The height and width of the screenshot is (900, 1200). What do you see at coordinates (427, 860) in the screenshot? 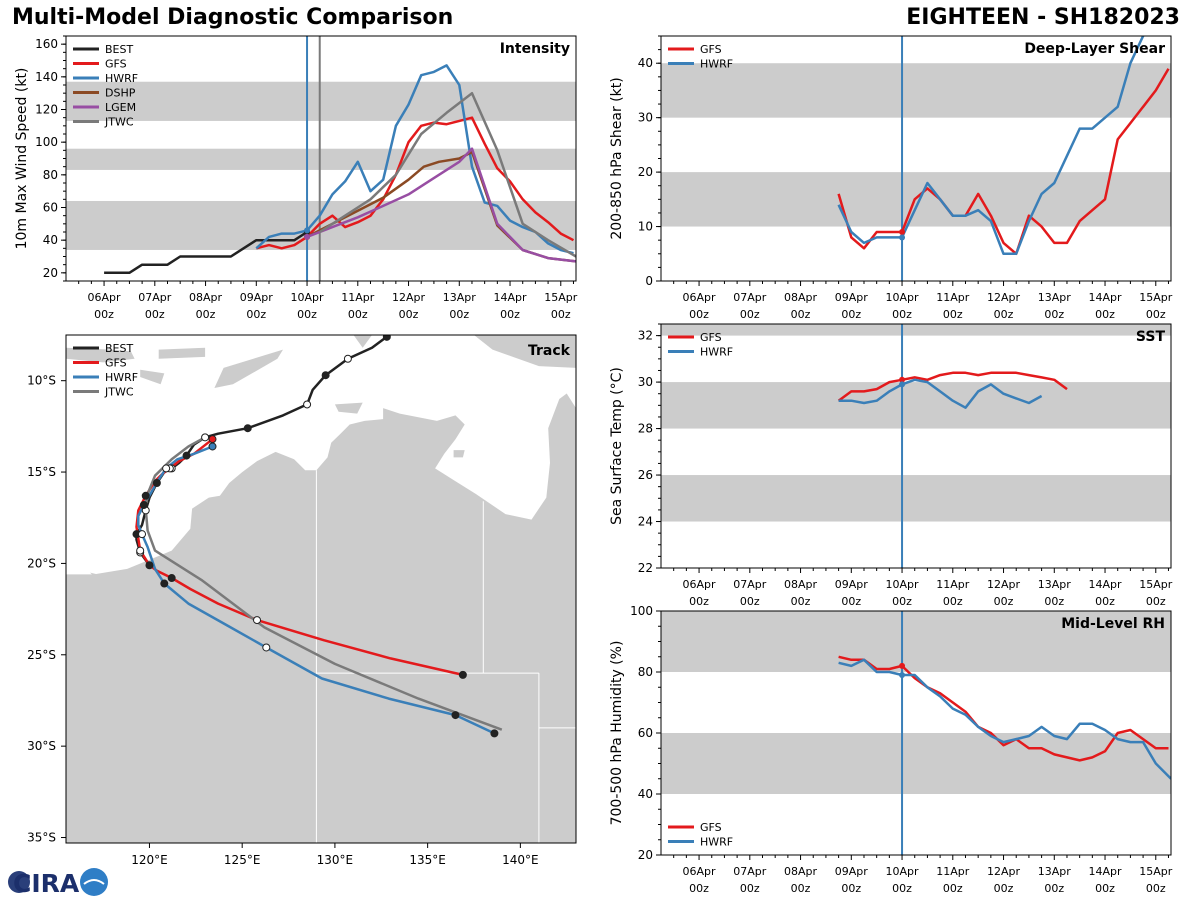
I see `x-tick-label: 135°E` at bounding box center [427, 860].